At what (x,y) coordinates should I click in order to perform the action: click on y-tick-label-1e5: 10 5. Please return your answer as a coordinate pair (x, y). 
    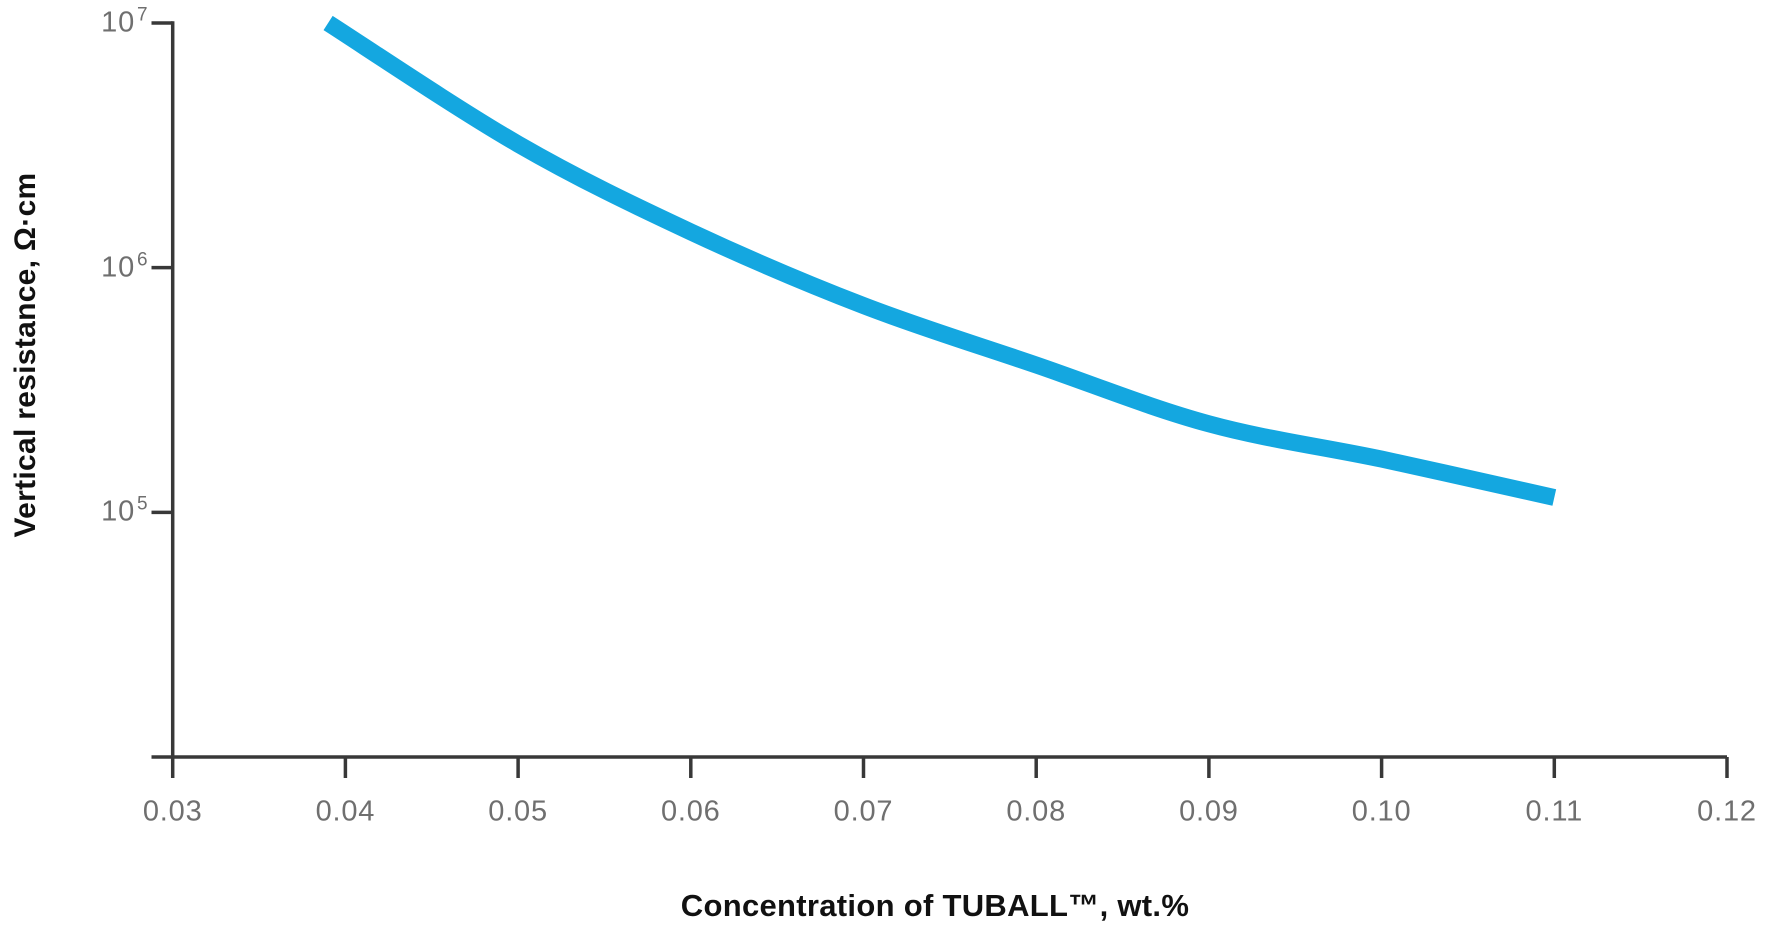
    Looking at the image, I should click on (124, 510).